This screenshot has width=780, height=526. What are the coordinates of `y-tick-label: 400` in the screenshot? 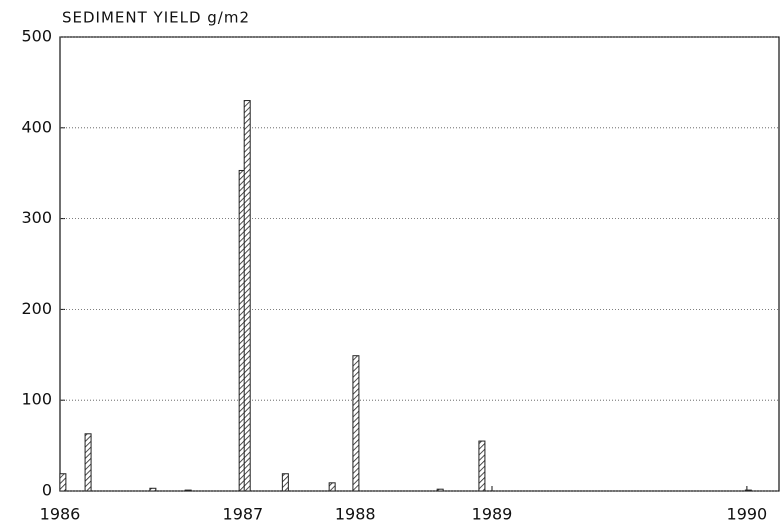 It's located at (36, 126).